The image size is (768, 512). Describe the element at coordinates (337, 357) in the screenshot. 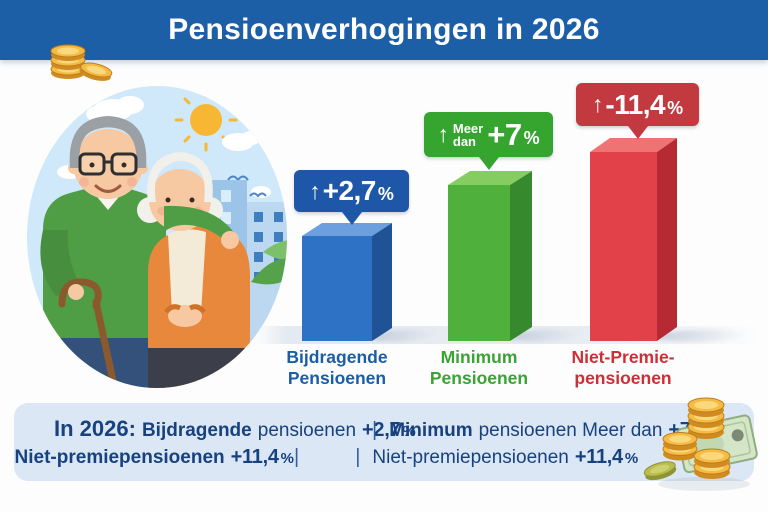

I see `label-line1: Bijdragende` at that location.